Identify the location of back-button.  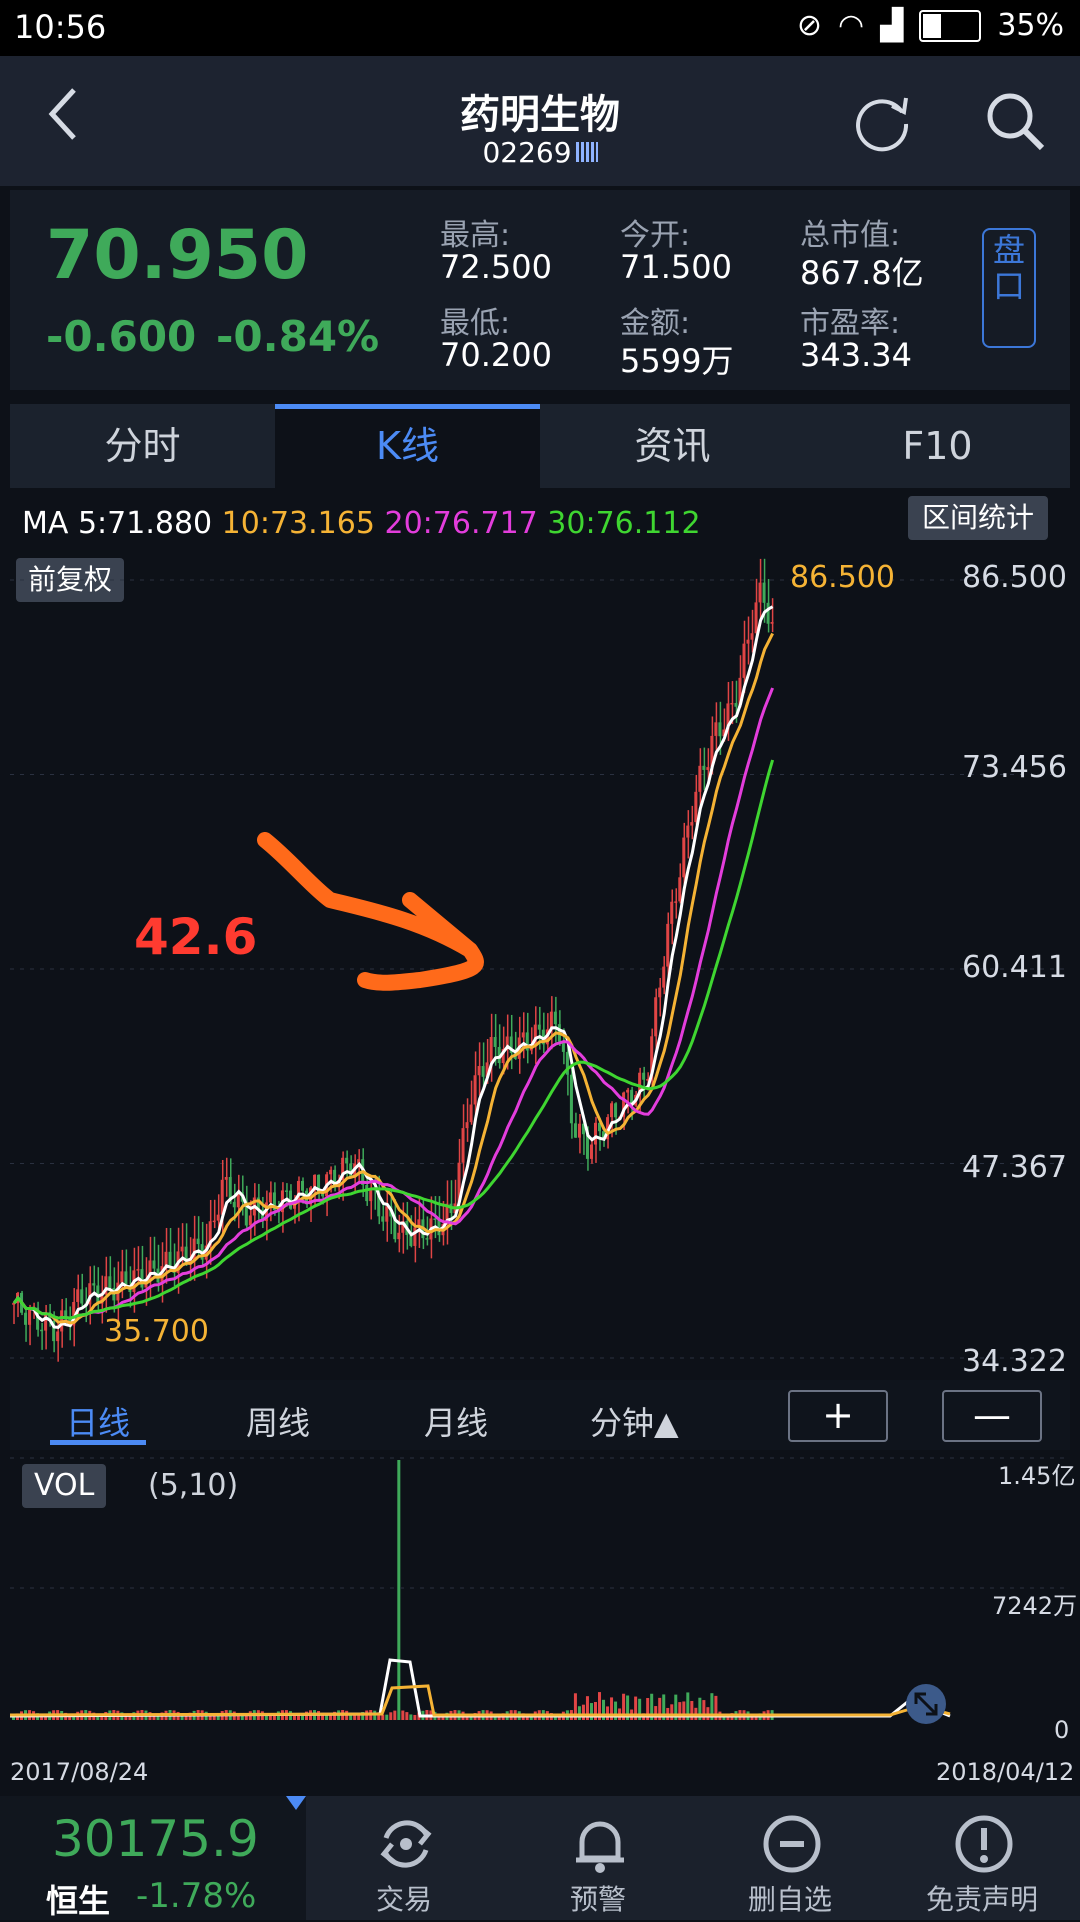
(64, 116).